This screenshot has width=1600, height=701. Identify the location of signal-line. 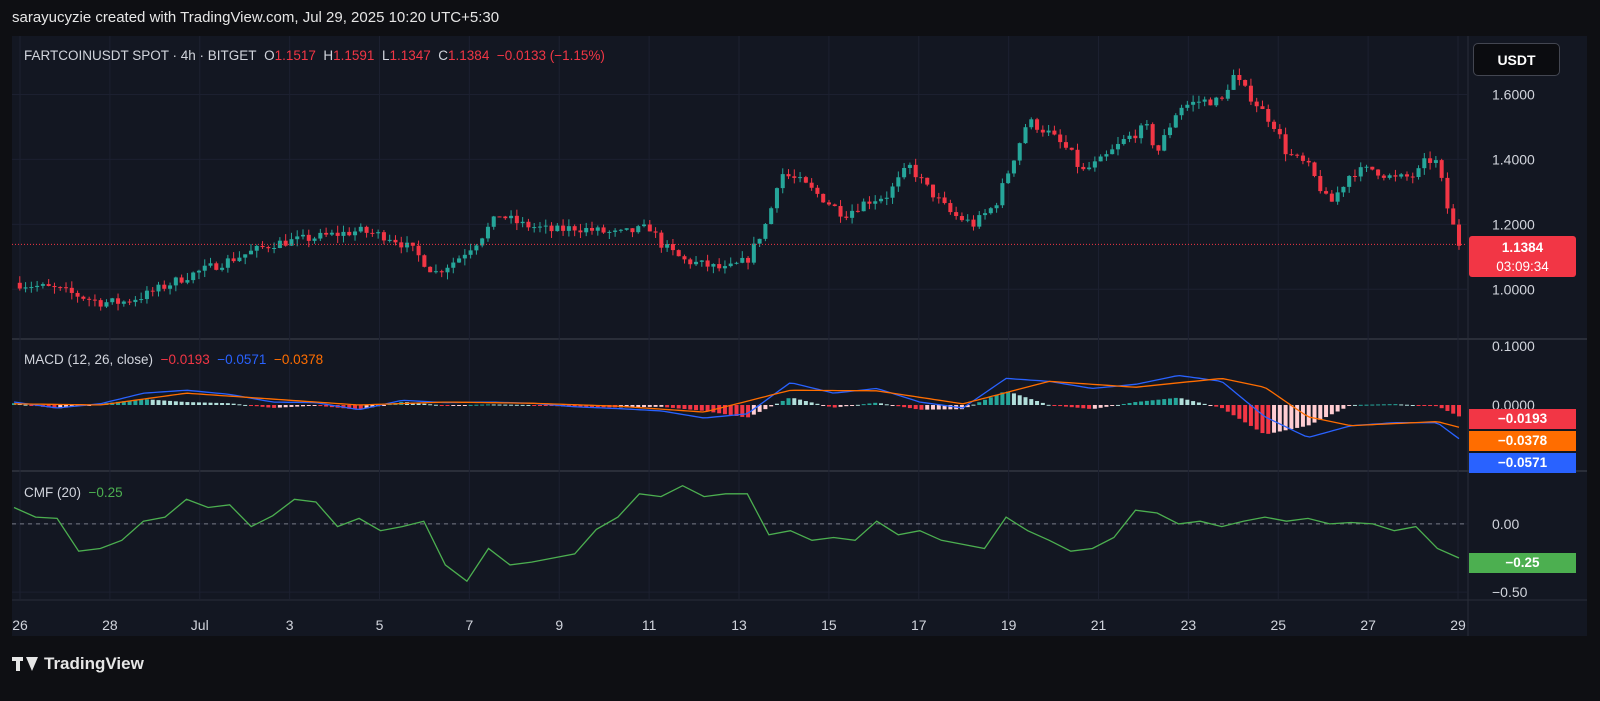
(736, 403).